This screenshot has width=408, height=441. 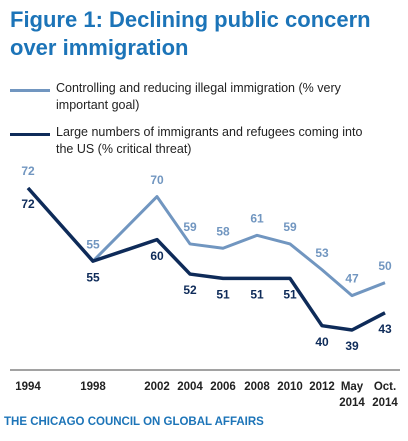 What do you see at coordinates (223, 387) in the screenshot?
I see `x-tick-label: 2006` at bounding box center [223, 387].